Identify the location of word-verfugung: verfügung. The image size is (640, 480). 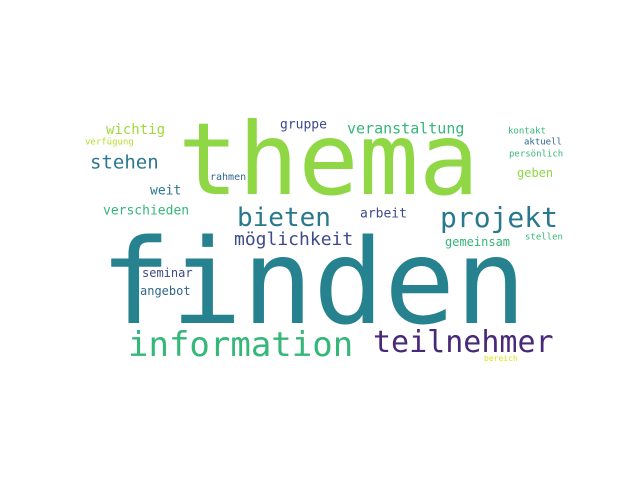
(109, 142).